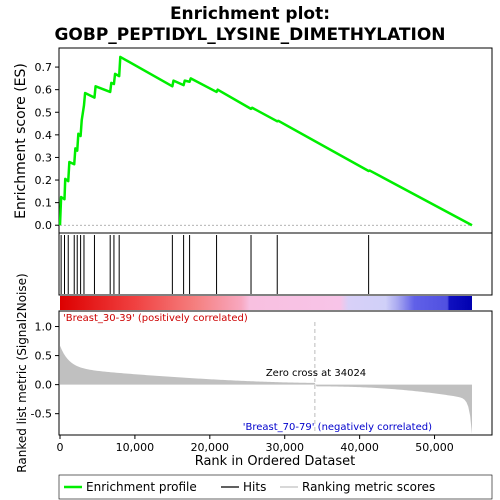 This screenshot has width=500, height=500. What do you see at coordinates (275, 461) in the screenshot?
I see `x-axis-label: Rank in Ordered Dataset` at bounding box center [275, 461].